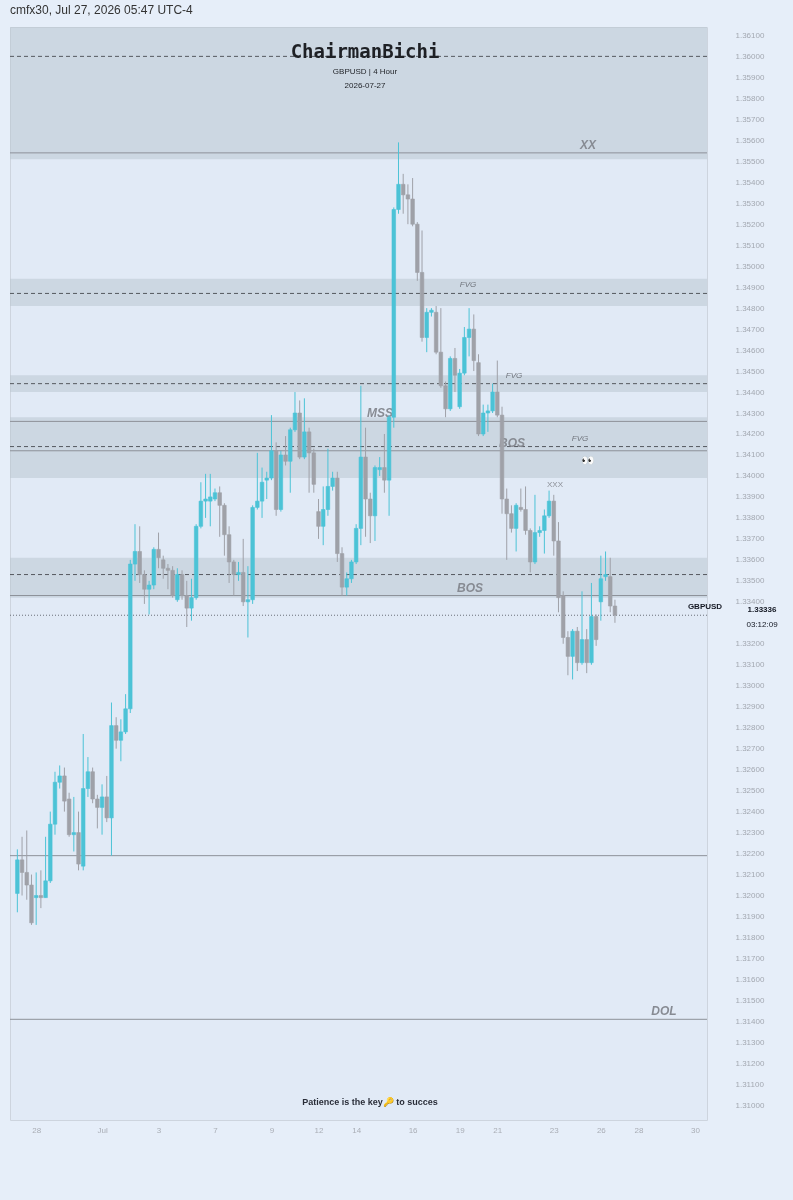 The height and width of the screenshot is (1200, 793). What do you see at coordinates (750, 1021) in the screenshot?
I see `y-tick-label: 1.31400` at bounding box center [750, 1021].